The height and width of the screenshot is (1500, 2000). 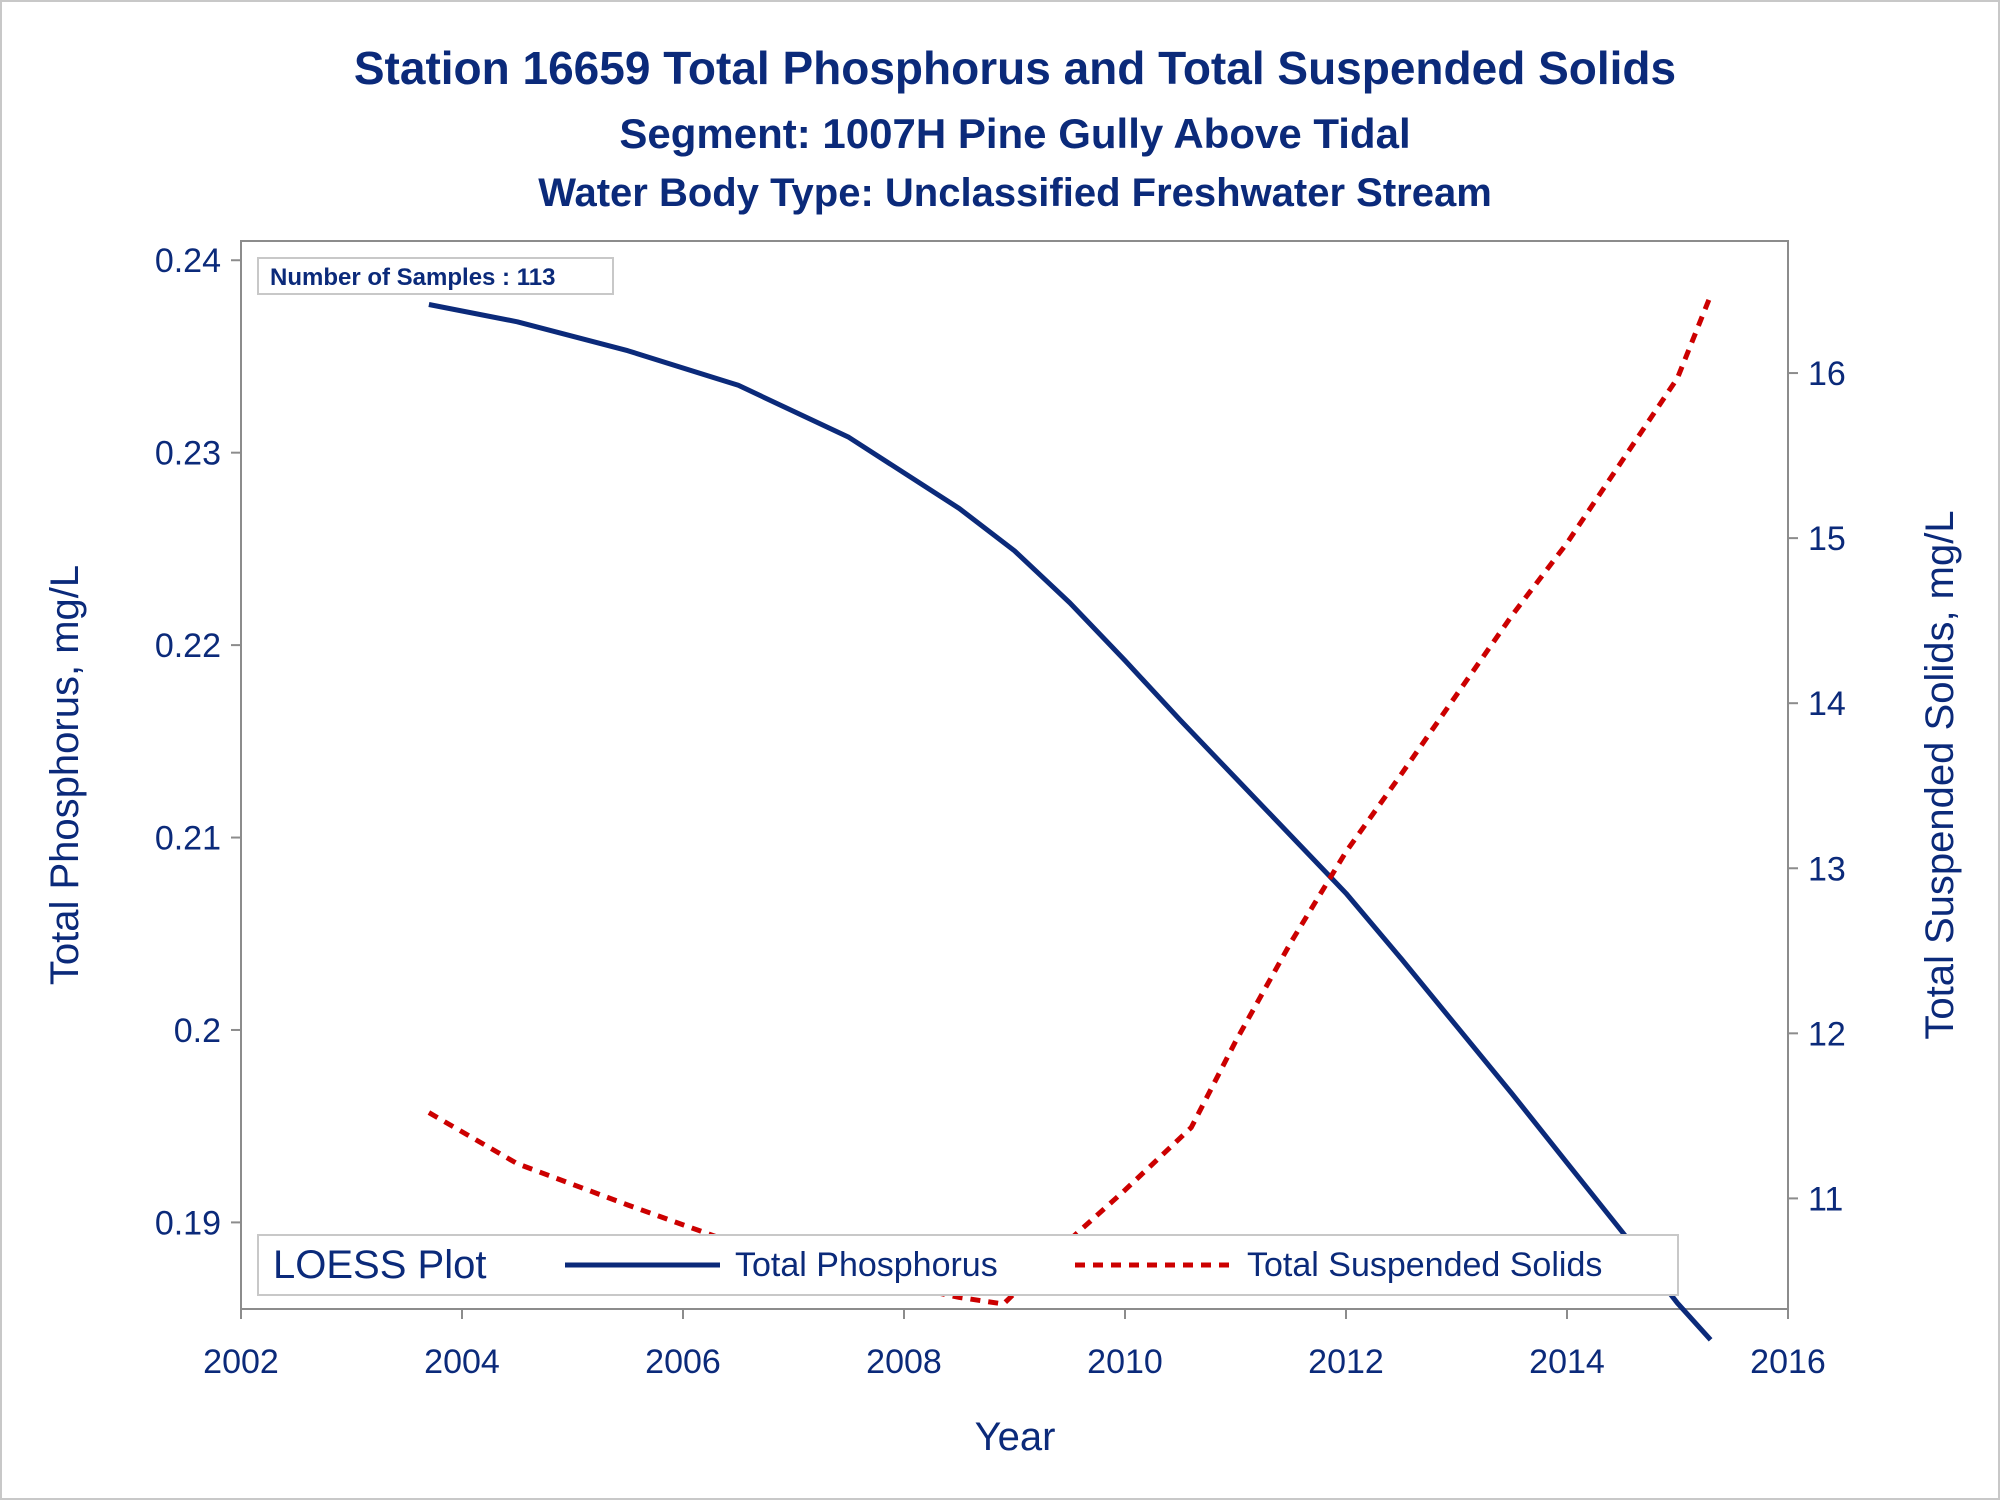 I want to click on y-tick-label: 0.21, so click(x=188, y=839).